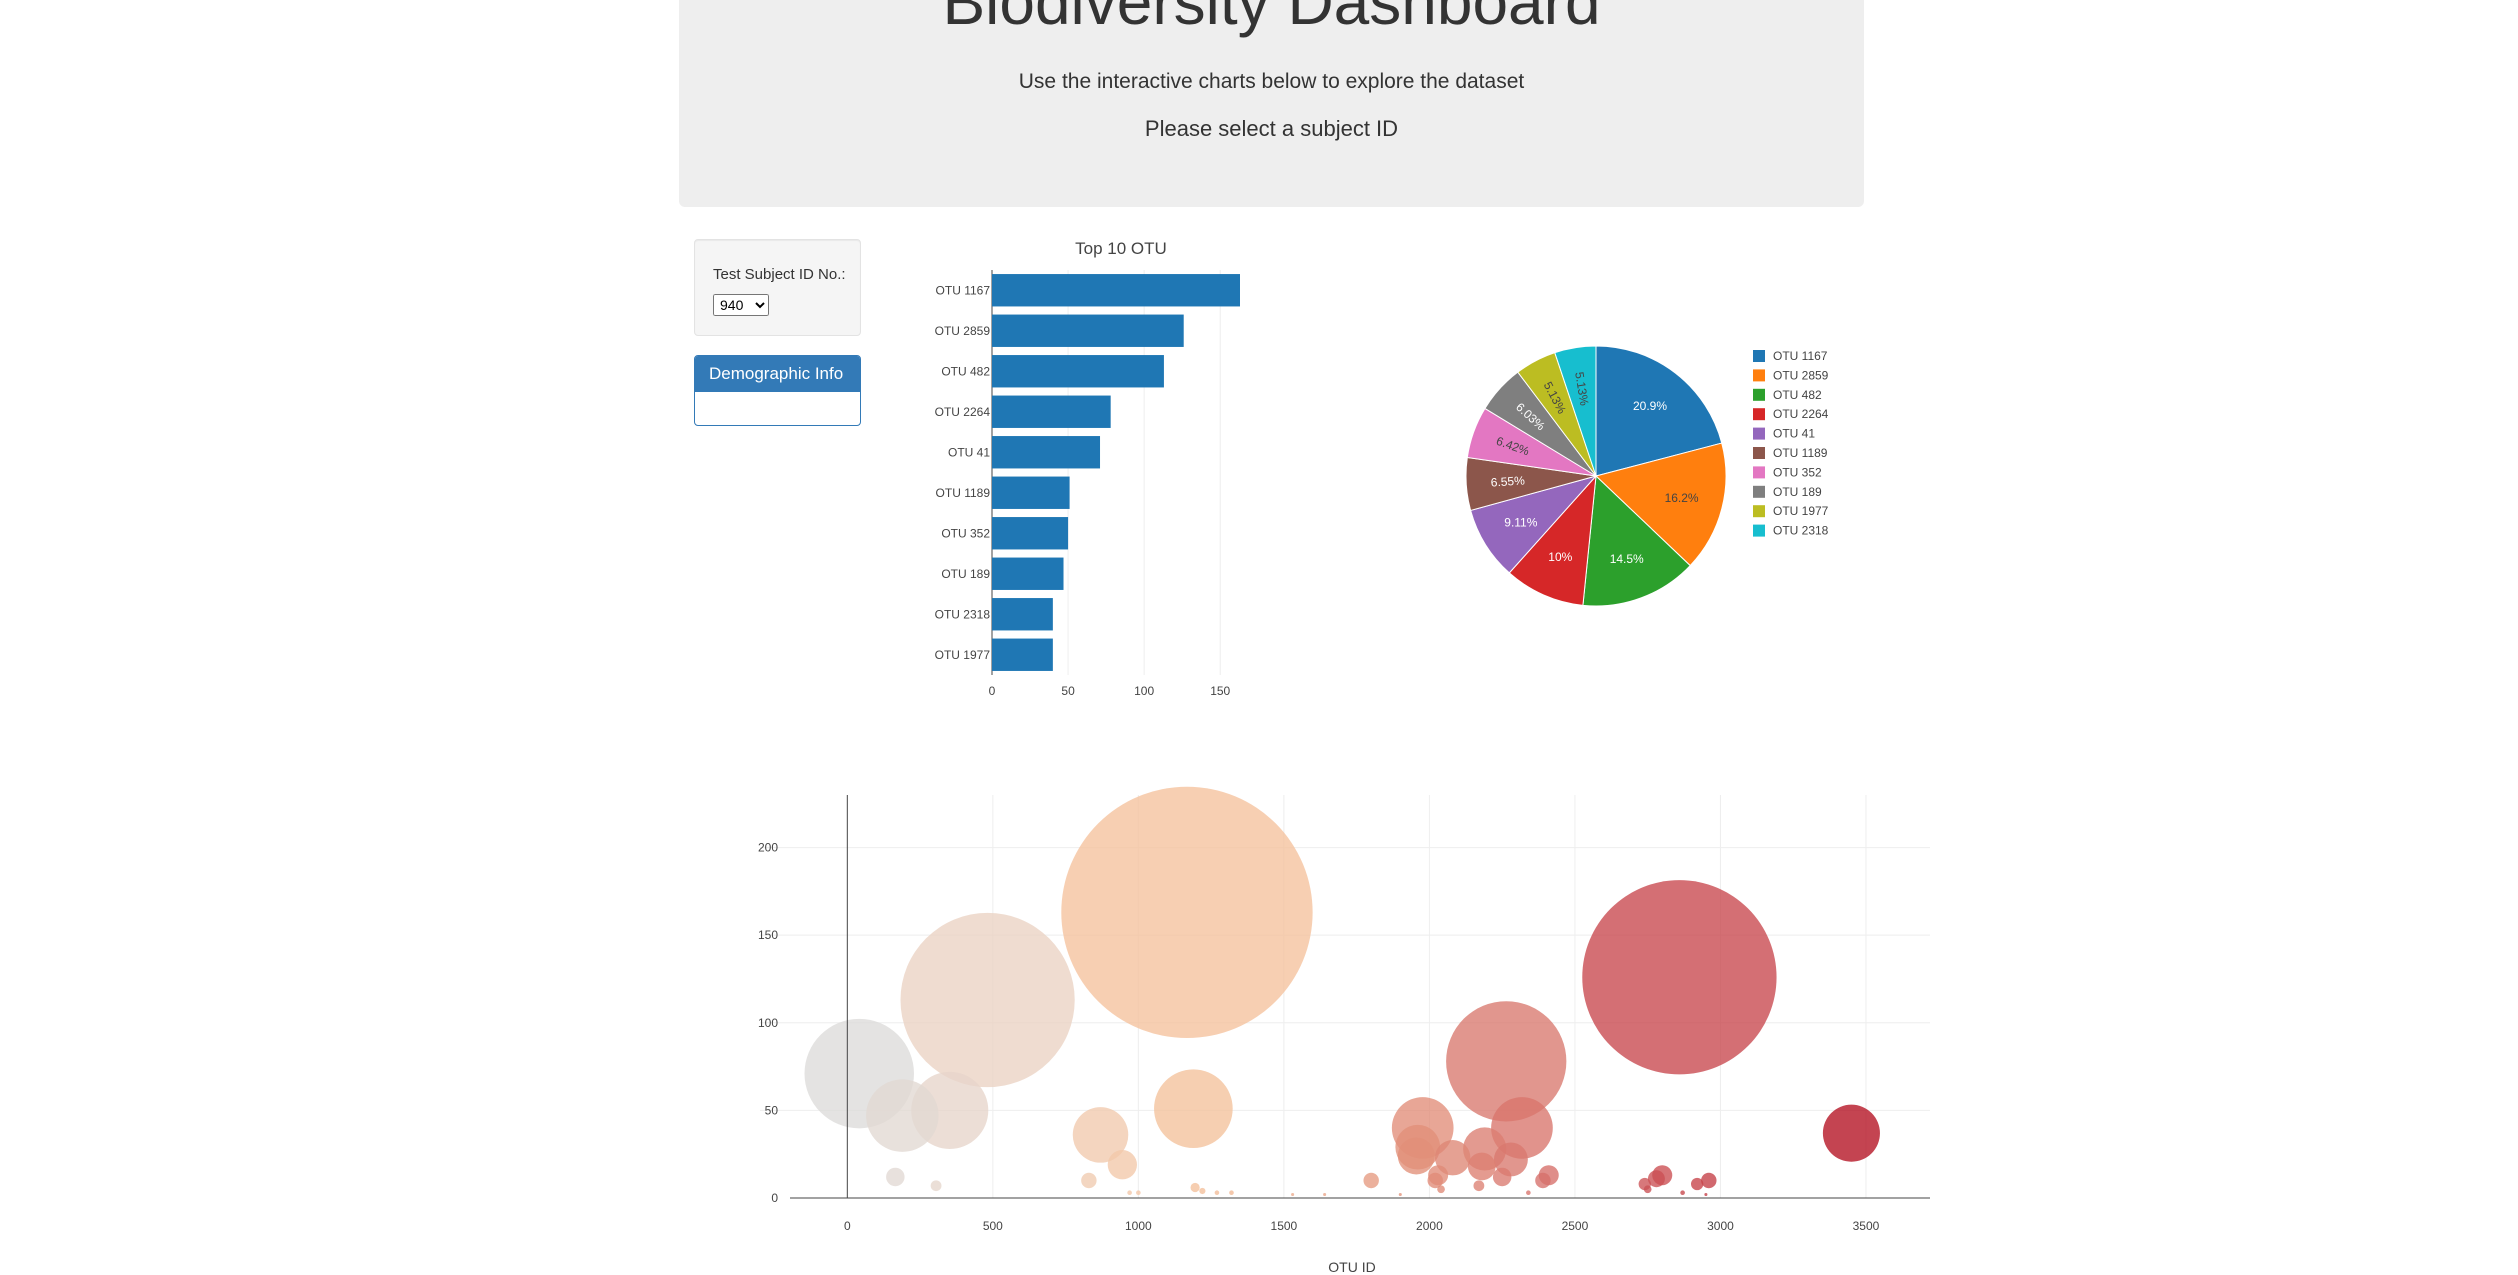 This screenshot has height=1275, width=2518. Describe the element at coordinates (741, 305) in the screenshot. I see `subject-id-select: 940` at that location.